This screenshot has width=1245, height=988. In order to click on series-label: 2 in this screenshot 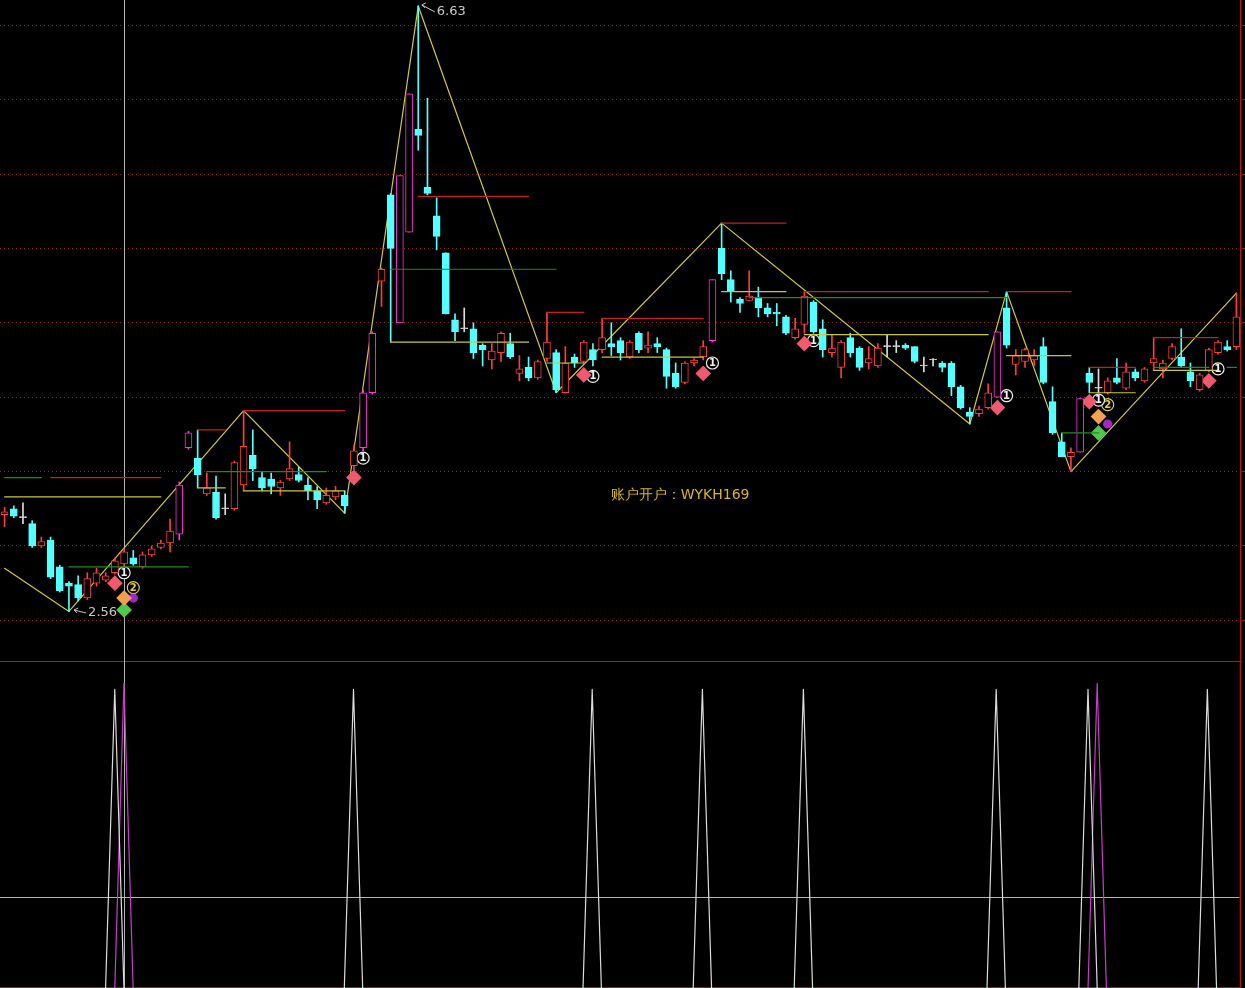, I will do `click(1108, 404)`.